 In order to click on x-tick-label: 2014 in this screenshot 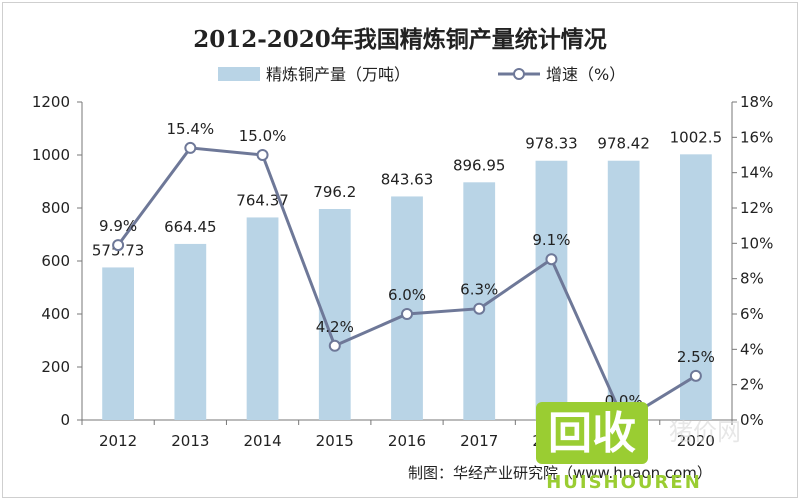, I will do `click(262, 441)`.